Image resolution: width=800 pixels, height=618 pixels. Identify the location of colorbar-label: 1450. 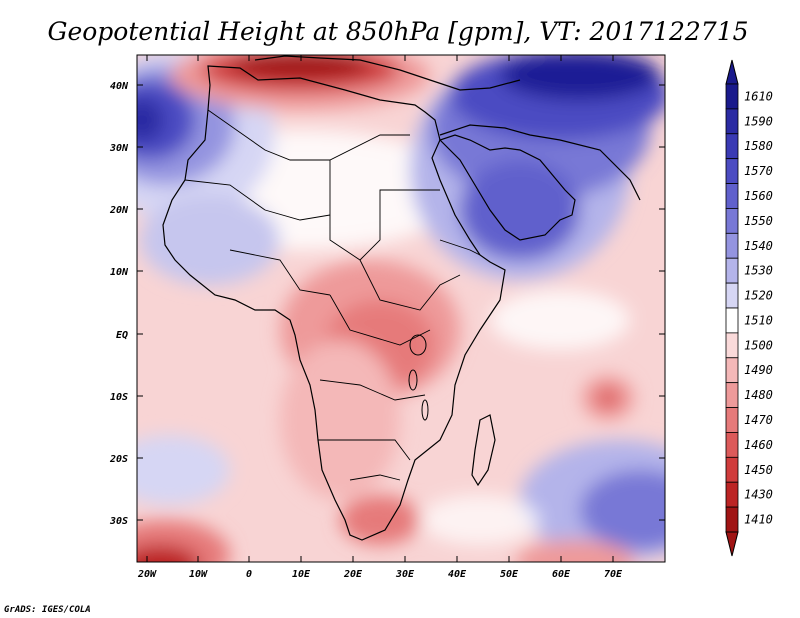
(758, 470).